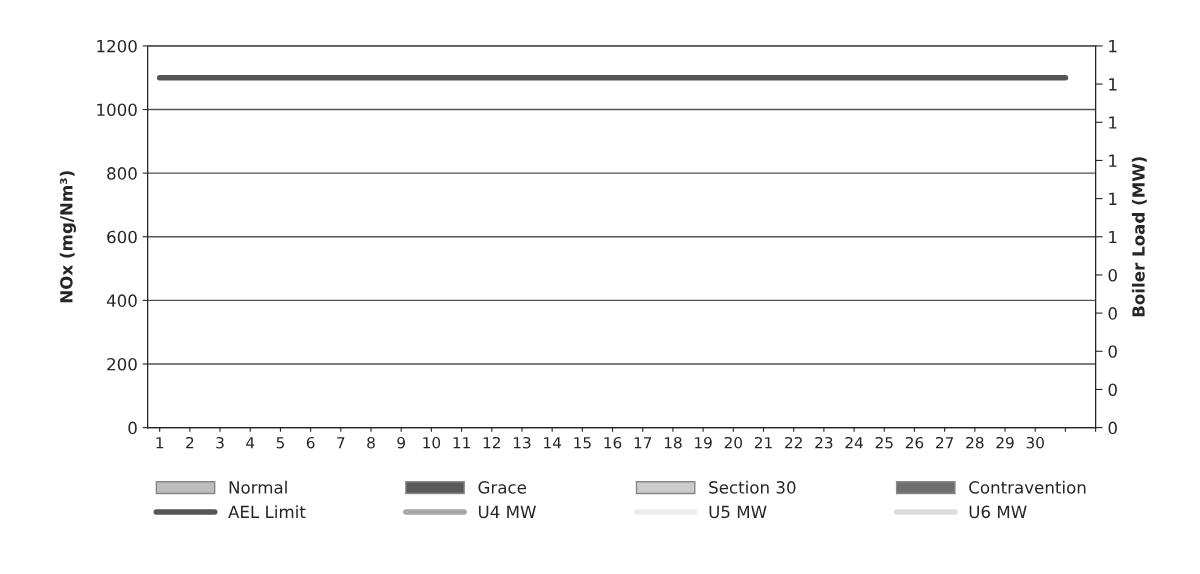 Image resolution: width=1200 pixels, height=574 pixels. Describe the element at coordinates (553, 443) in the screenshot. I see `x-tick-label: 14` at that location.